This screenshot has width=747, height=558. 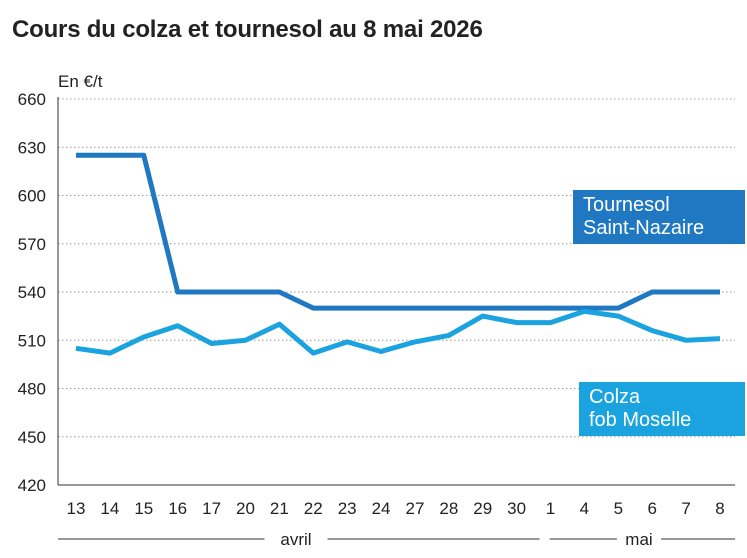 I want to click on y-tick-label: 630, so click(x=32, y=147).